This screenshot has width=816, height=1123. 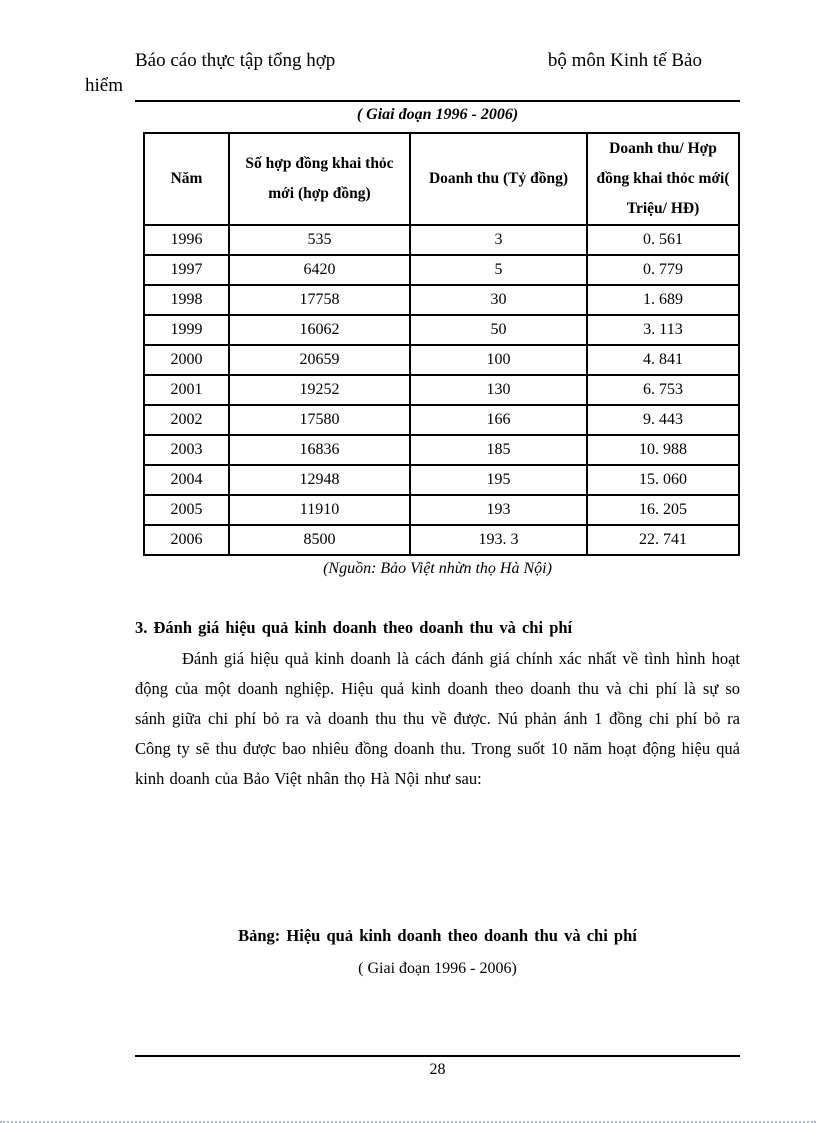 I want to click on table-cell: 17758, so click(x=319, y=300).